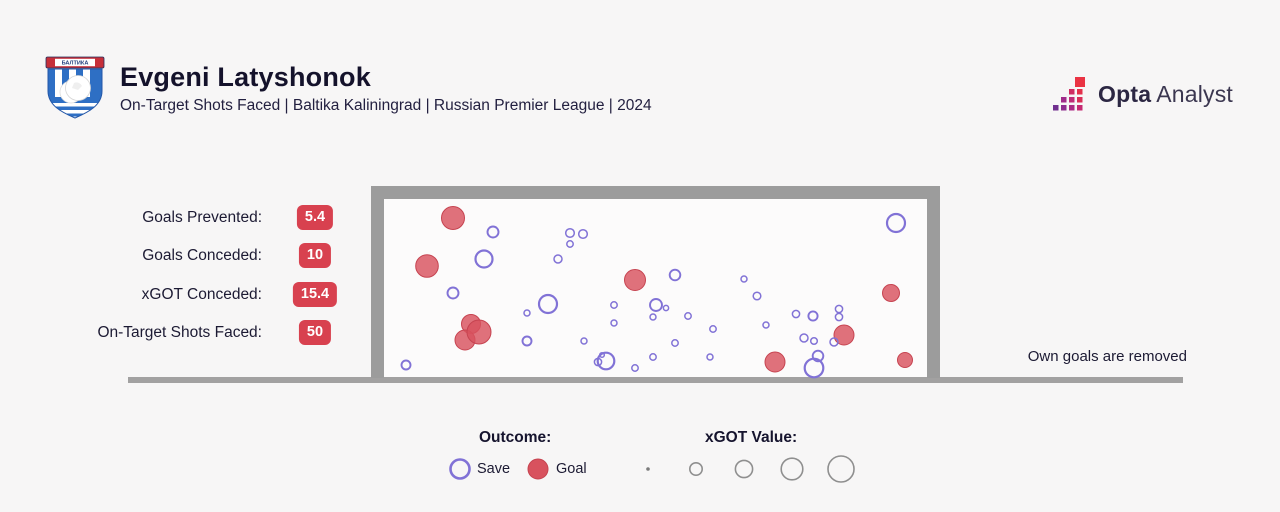 The width and height of the screenshot is (1280, 512). Describe the element at coordinates (655, 380) in the screenshot. I see `goal-line` at that location.